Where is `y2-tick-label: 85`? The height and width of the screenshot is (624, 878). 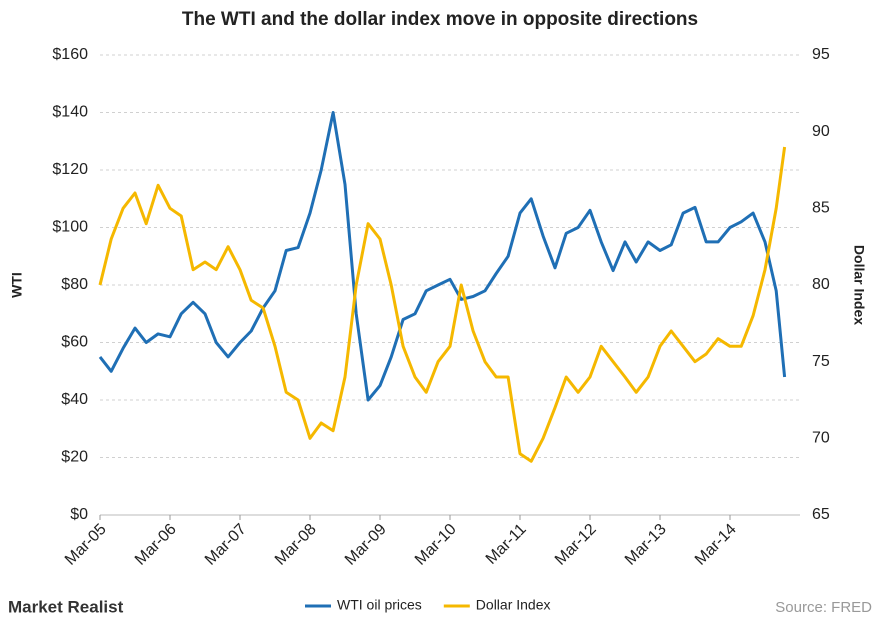 y2-tick-label: 85 is located at coordinates (821, 208).